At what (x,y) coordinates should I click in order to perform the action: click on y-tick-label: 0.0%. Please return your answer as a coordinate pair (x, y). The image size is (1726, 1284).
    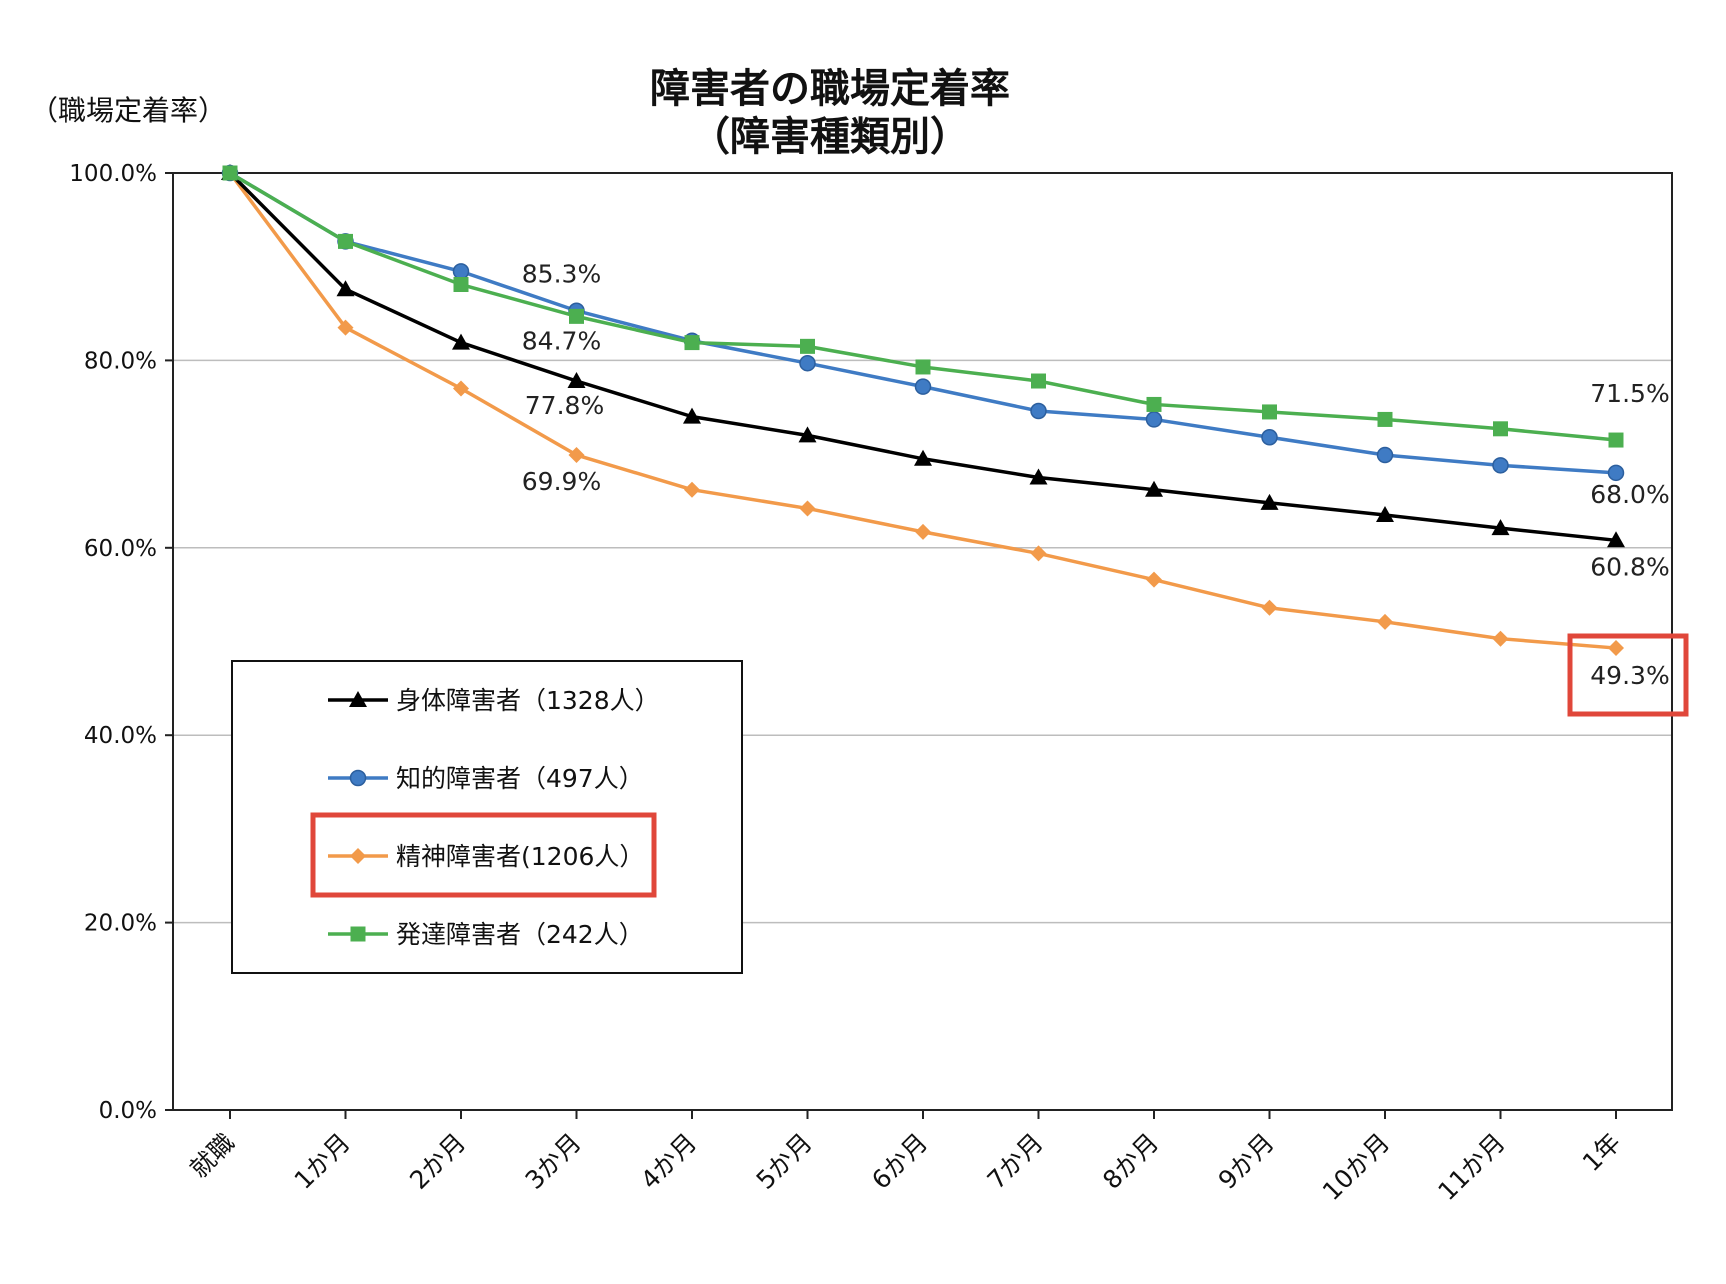
    Looking at the image, I should click on (128, 1111).